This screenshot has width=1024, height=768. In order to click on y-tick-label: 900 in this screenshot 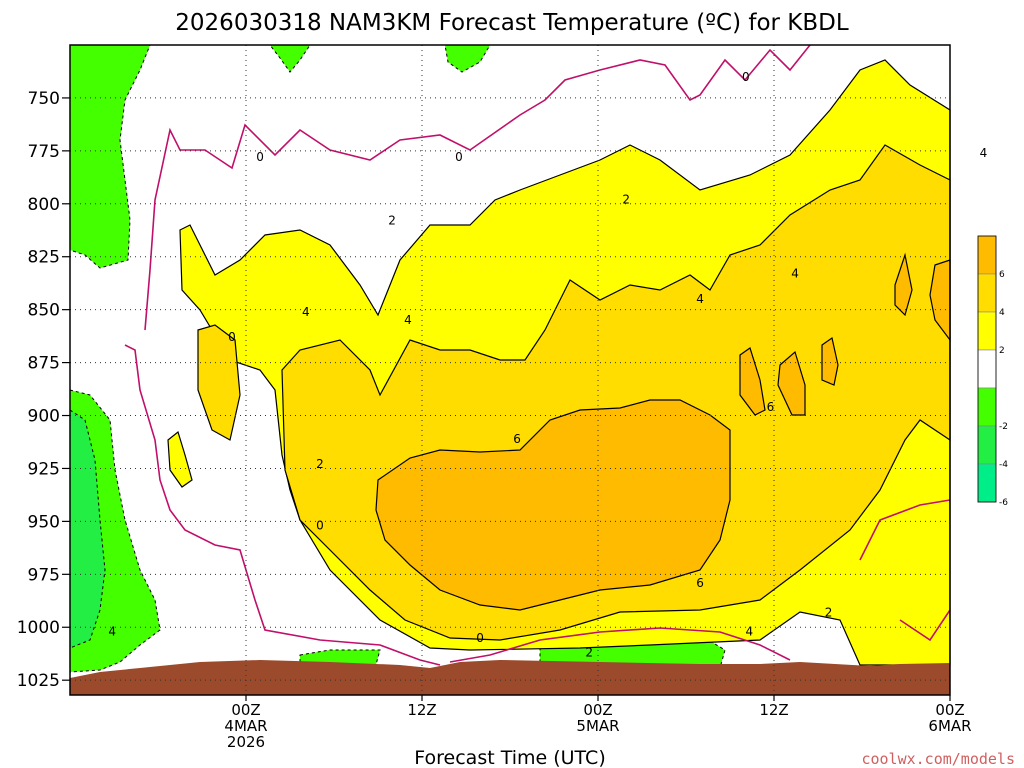, I will do `click(44, 417)`.